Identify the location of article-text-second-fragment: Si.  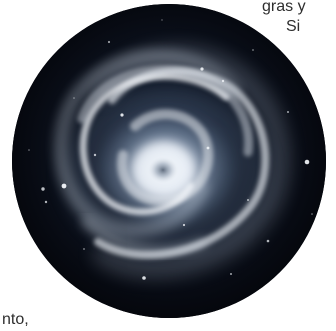
(293, 26).